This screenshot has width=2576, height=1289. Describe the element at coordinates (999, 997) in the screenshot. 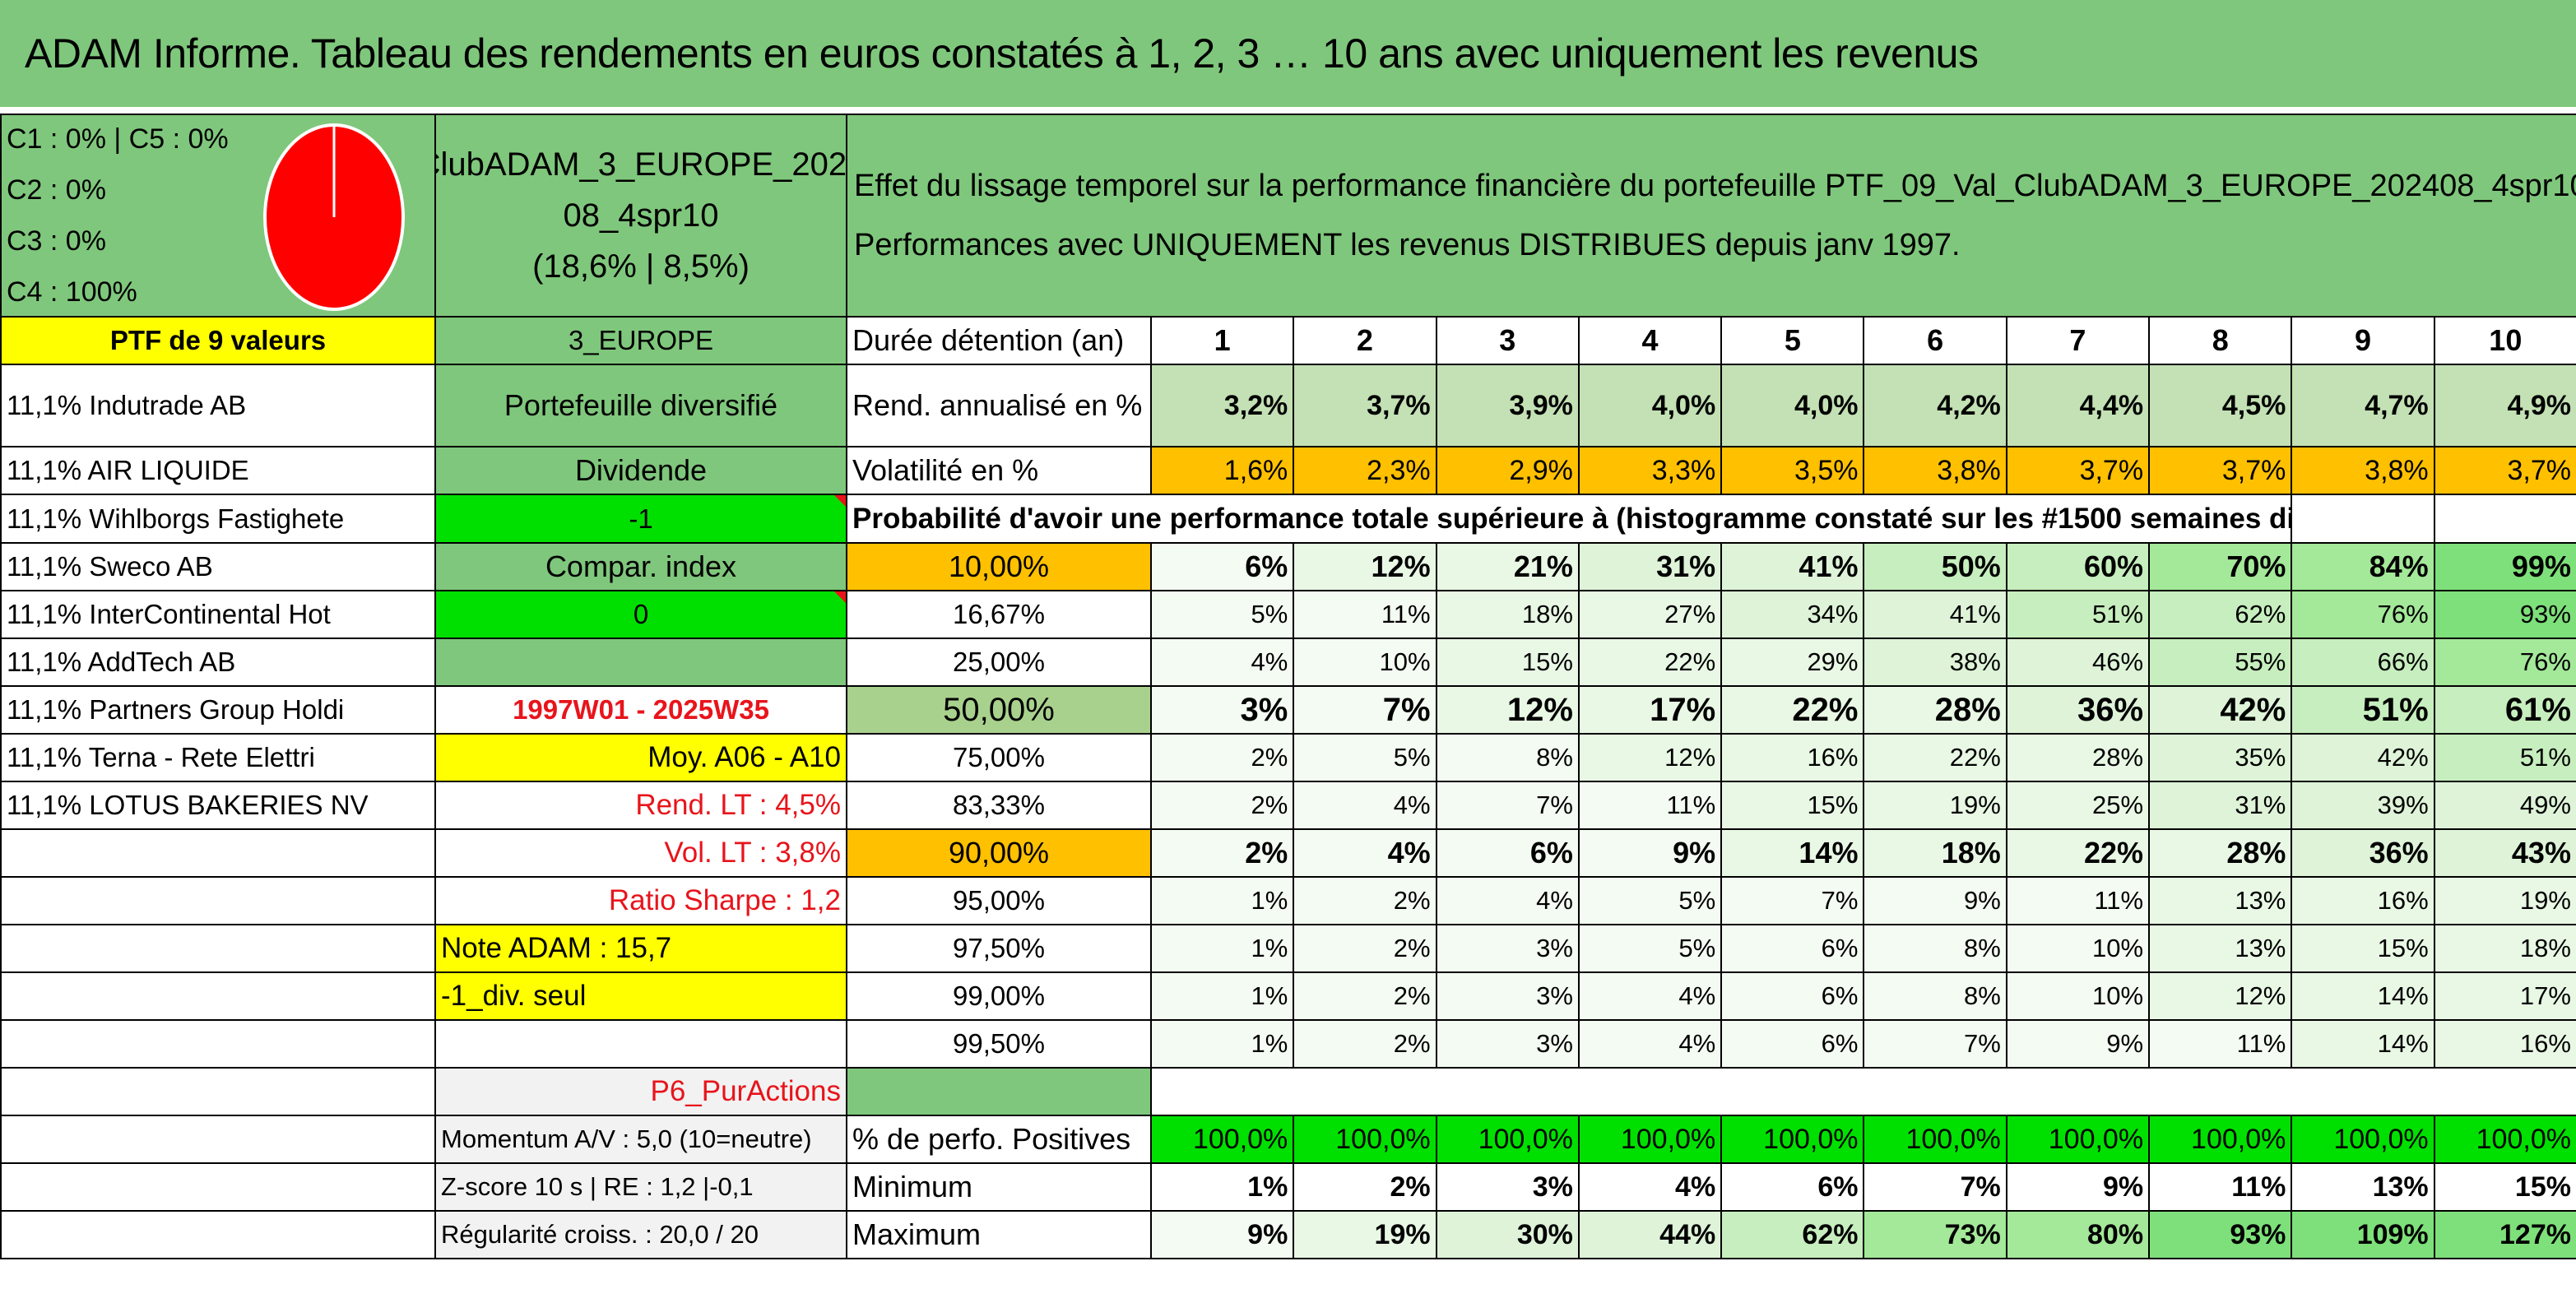

I see `probability-threshold: 99,00%` at that location.